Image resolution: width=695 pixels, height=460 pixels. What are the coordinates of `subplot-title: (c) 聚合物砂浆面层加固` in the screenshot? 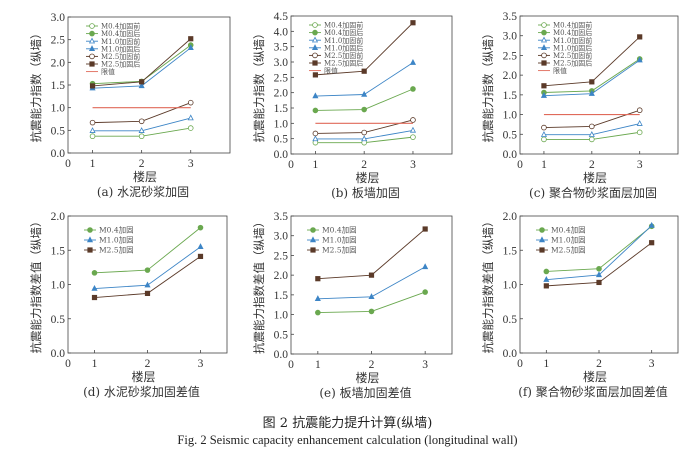 It's located at (593, 192).